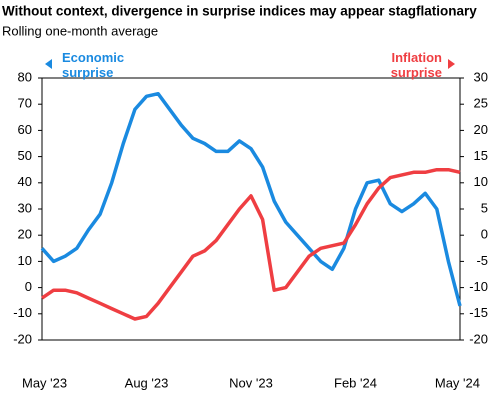  Describe the element at coordinates (478, 286) in the screenshot. I see `y2-tick-label: -10` at that location.